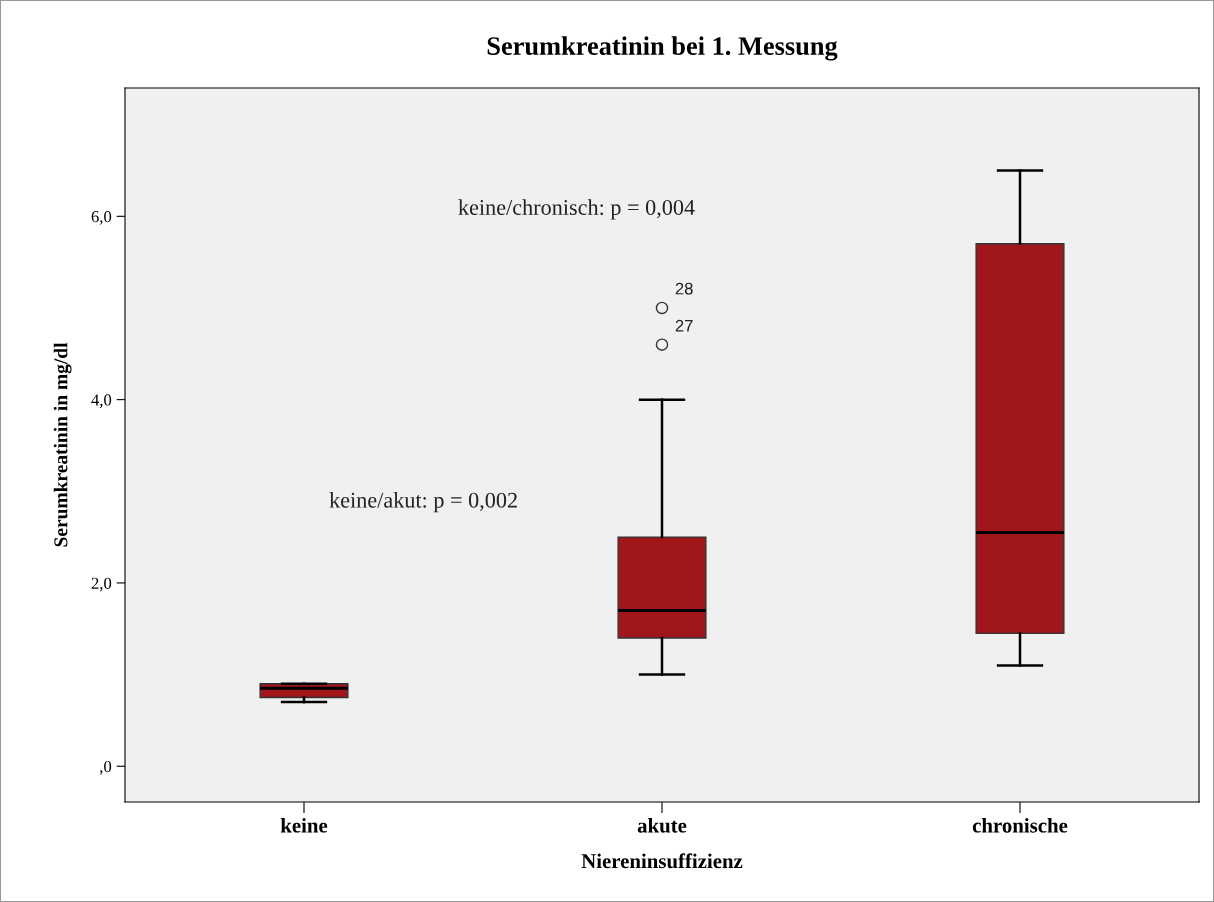 The width and height of the screenshot is (1214, 902). What do you see at coordinates (576, 209) in the screenshot?
I see `annotation: keine/chronisch: p = 0,004` at bounding box center [576, 209].